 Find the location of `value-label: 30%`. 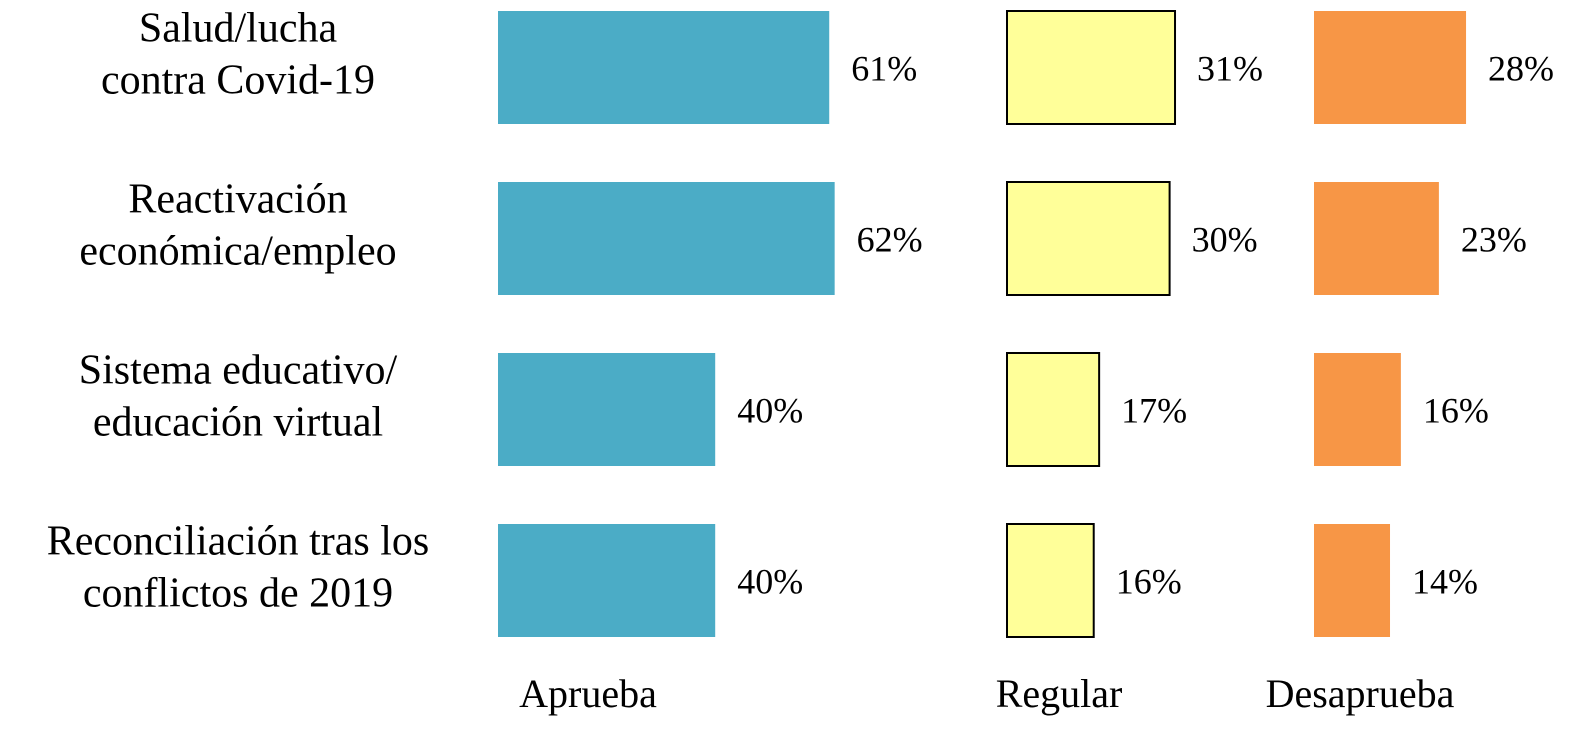

value-label: 30% is located at coordinates (1225, 240).